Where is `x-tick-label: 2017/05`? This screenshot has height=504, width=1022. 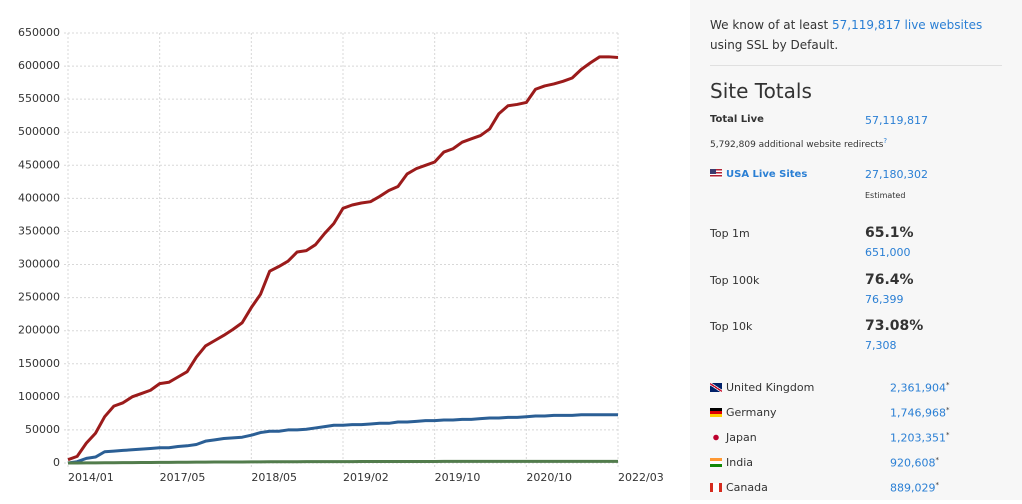 x-tick-label: 2017/05 is located at coordinates (183, 477).